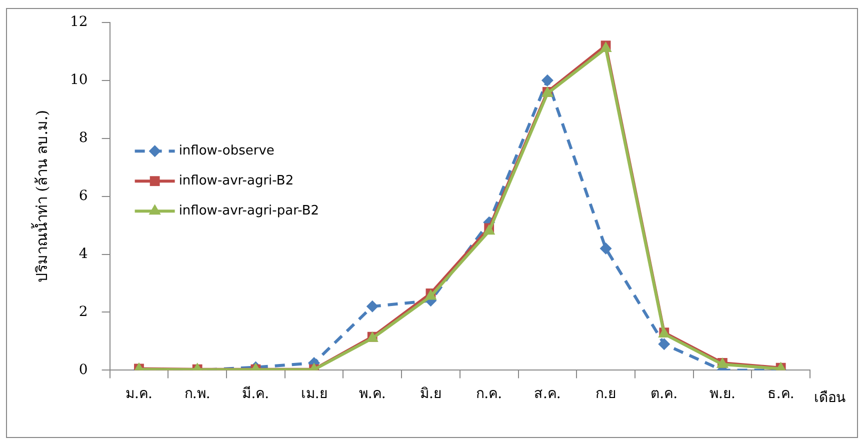 The height and width of the screenshot is (441, 860). Describe the element at coordinates (83, 138) in the screenshot. I see `y-tick-label: 8` at that location.